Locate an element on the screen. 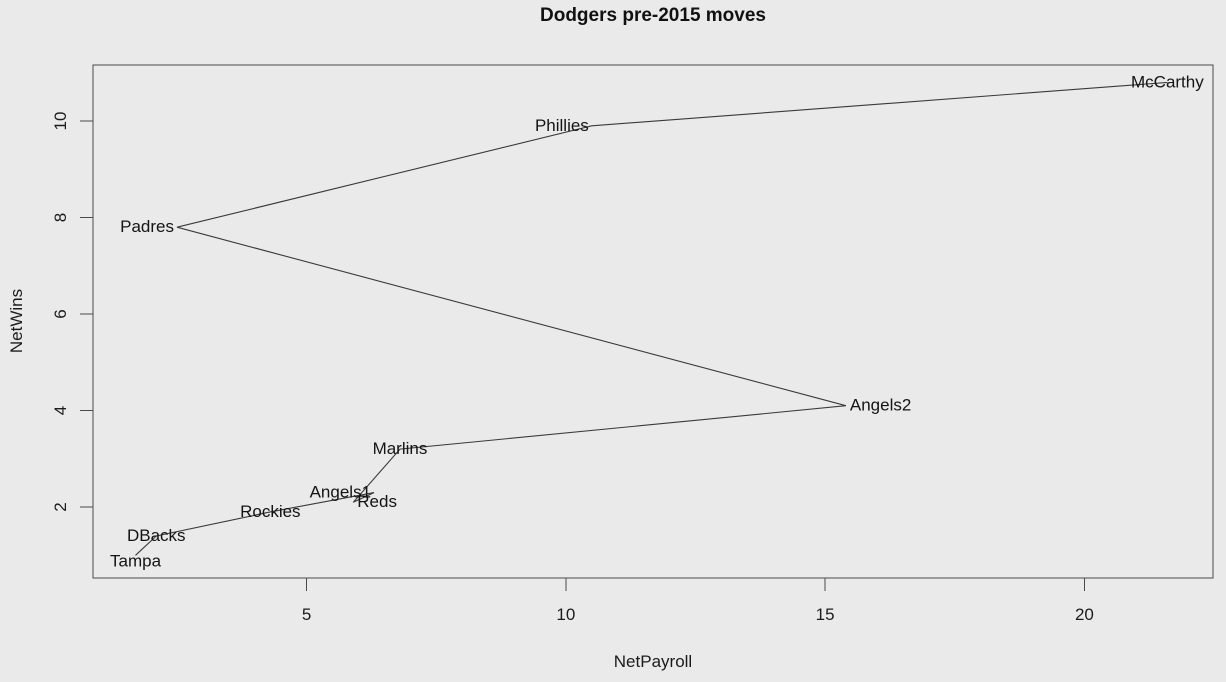  point-label-dbacks: DBacks is located at coordinates (156, 535).